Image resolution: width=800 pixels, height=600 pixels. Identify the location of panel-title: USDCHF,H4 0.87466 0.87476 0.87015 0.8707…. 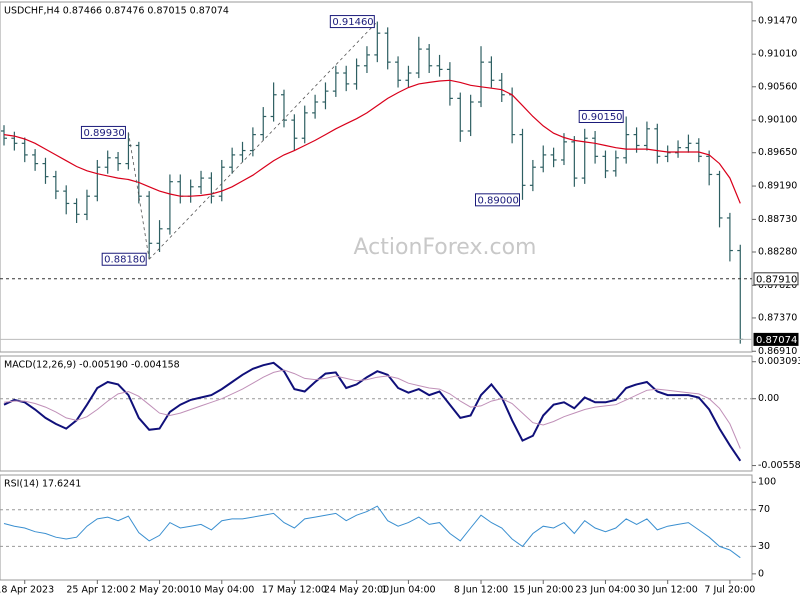
(116, 11).